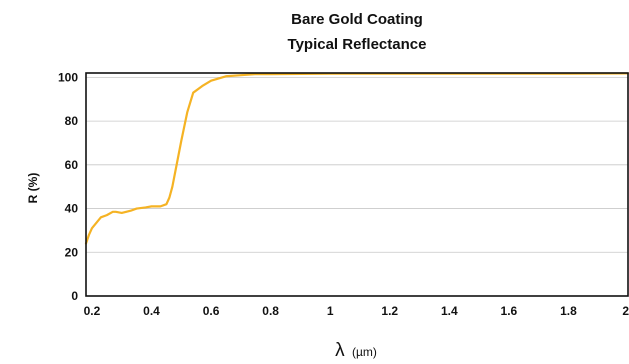 The width and height of the screenshot is (629, 364). What do you see at coordinates (625, 311) in the screenshot?
I see `x-tick-label-2: 2` at bounding box center [625, 311].